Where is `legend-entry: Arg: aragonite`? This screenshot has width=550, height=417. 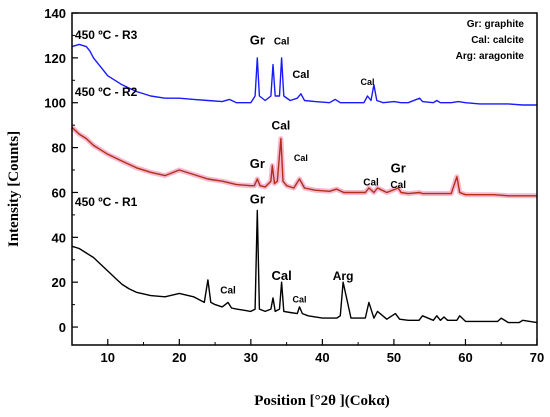
legend-entry: Arg: aragonite is located at coordinates (490, 56).